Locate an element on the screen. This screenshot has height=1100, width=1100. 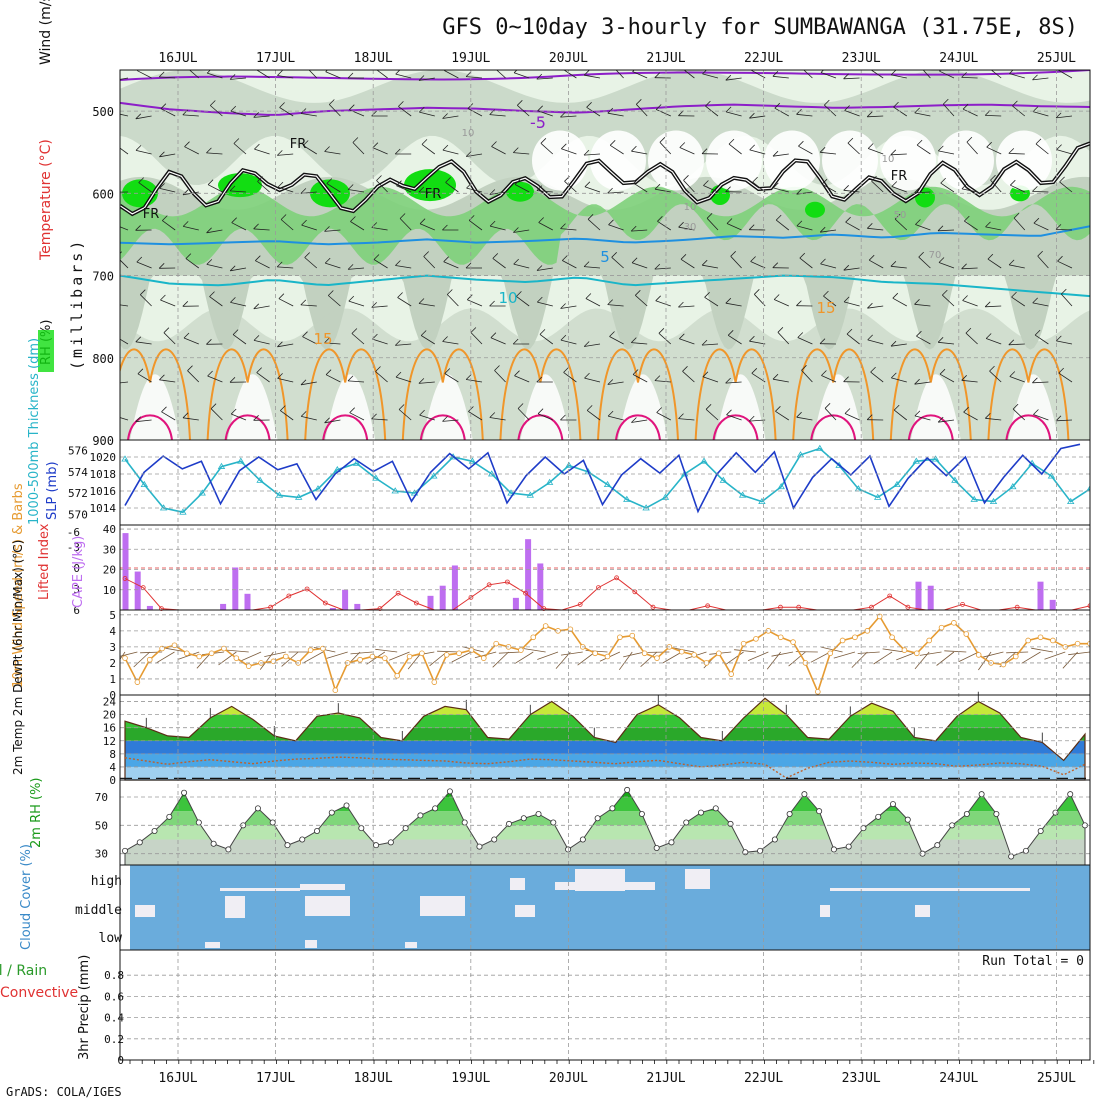
slp-tick: 1014 is located at coordinates (103, 508).